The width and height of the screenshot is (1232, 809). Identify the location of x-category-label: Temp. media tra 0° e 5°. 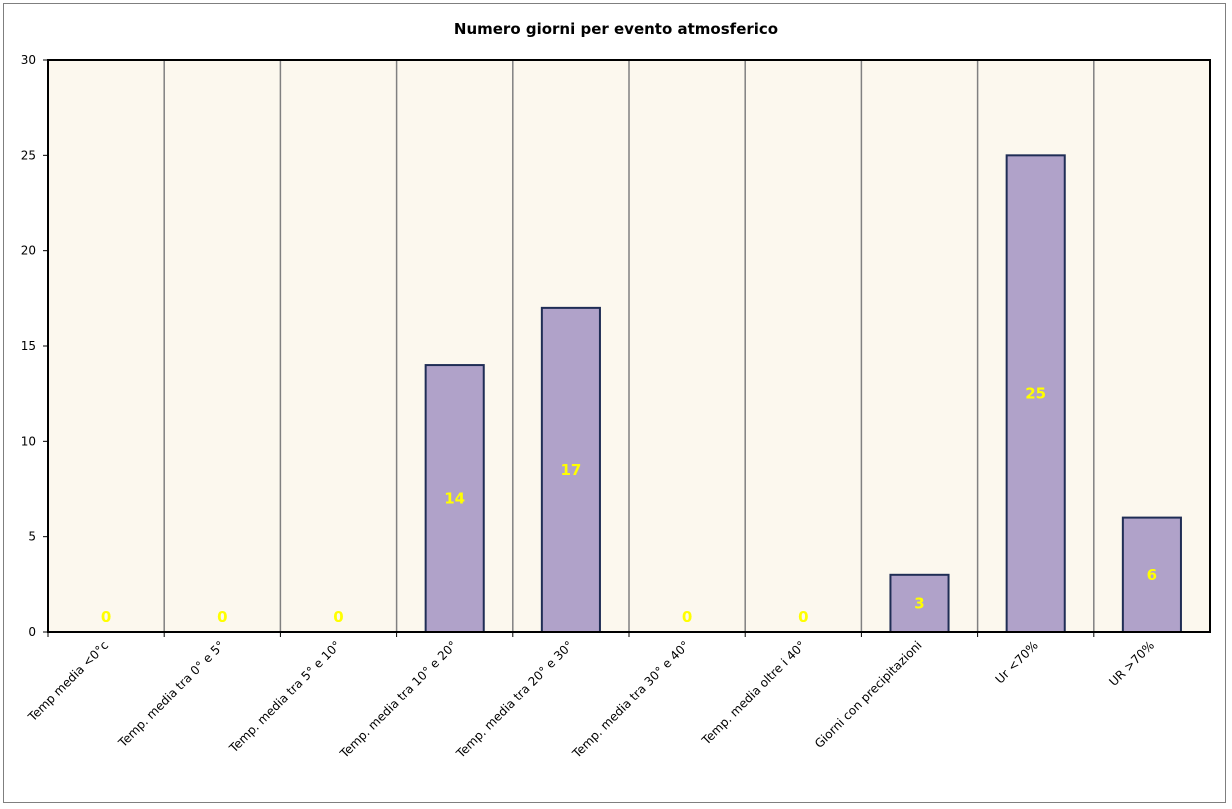
(171, 694).